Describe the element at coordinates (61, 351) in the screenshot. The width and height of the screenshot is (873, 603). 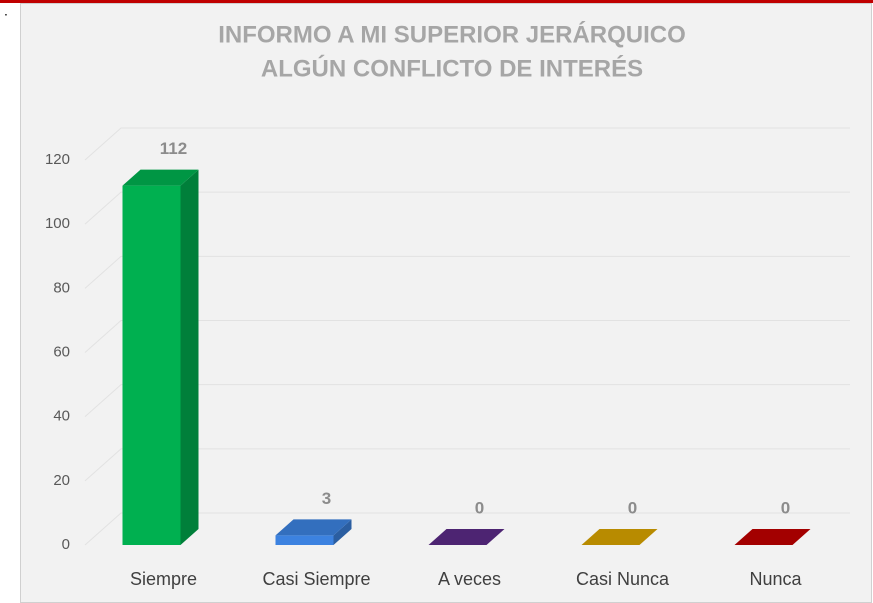
I see `y-tick-label: 60` at that location.